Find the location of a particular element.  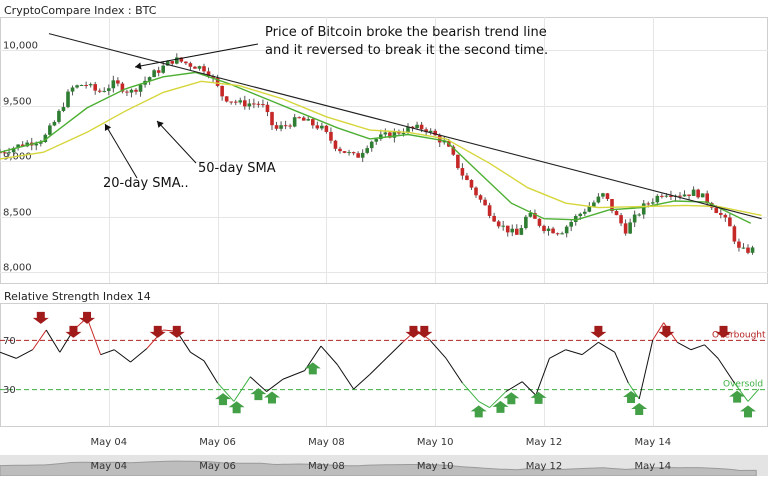

navigator-tick-label: May 06 is located at coordinates (217, 466).